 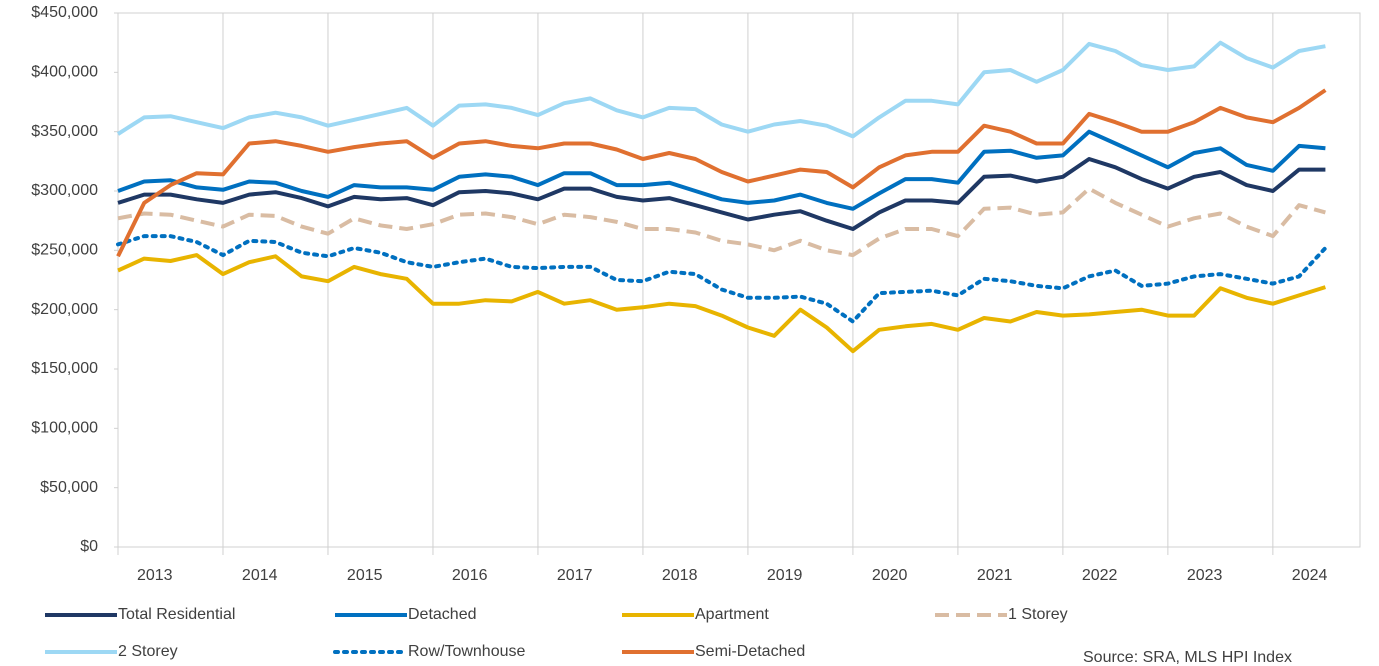 What do you see at coordinates (750, 651) in the screenshot?
I see `legend-label: Semi-Detached` at bounding box center [750, 651].